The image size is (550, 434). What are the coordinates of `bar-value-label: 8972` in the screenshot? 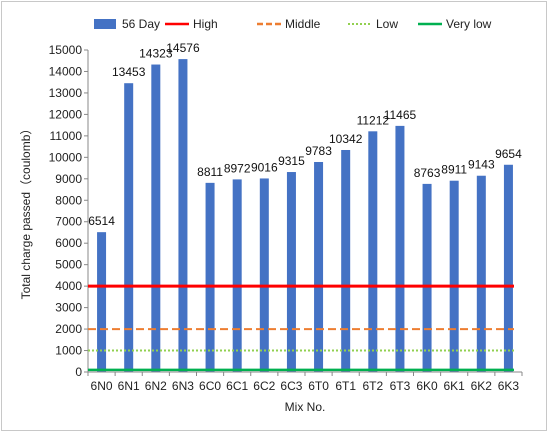 It's located at (237, 168).